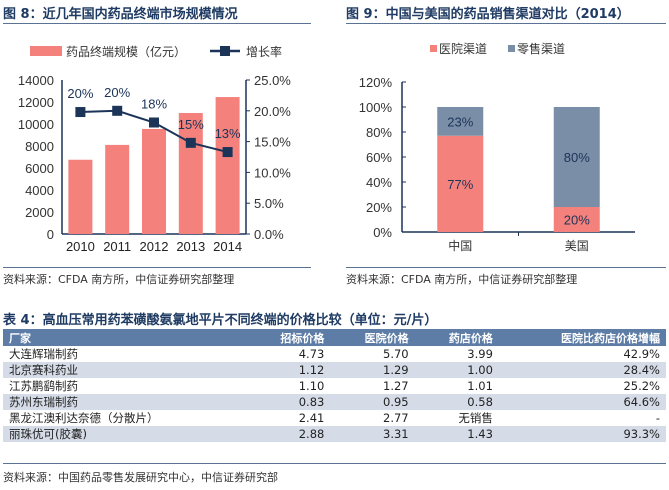 Image resolution: width=669 pixels, height=490 pixels. I want to click on col-header: 厂家, so click(125, 337).